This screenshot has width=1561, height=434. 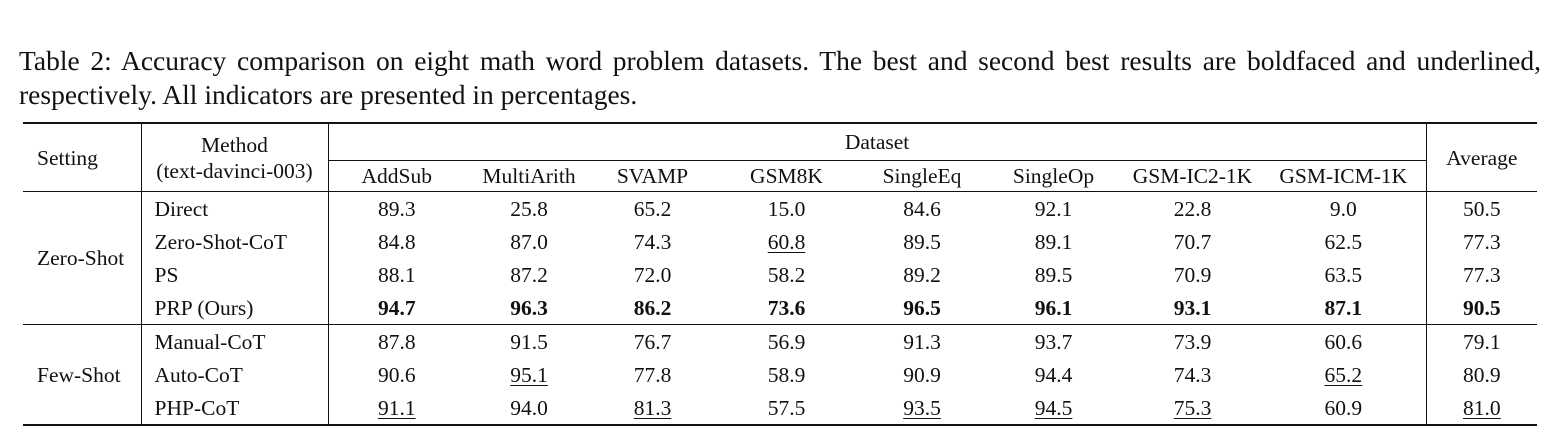 I want to click on value-text: 60.9, so click(x=1343, y=407).